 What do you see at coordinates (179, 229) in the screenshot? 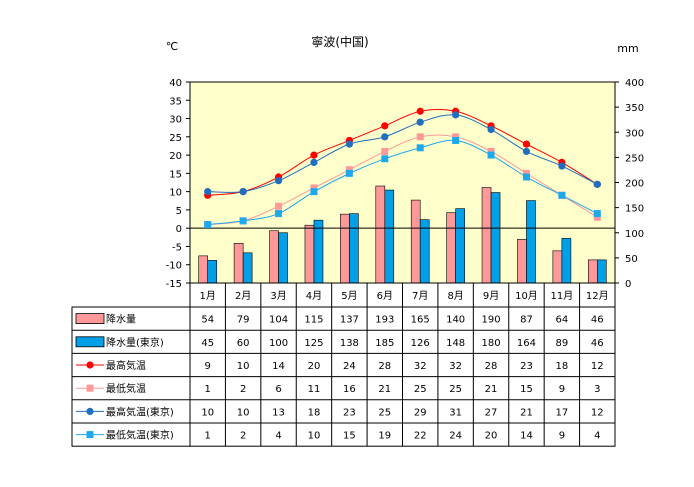
I see `left-tick-label: 0` at bounding box center [179, 229].